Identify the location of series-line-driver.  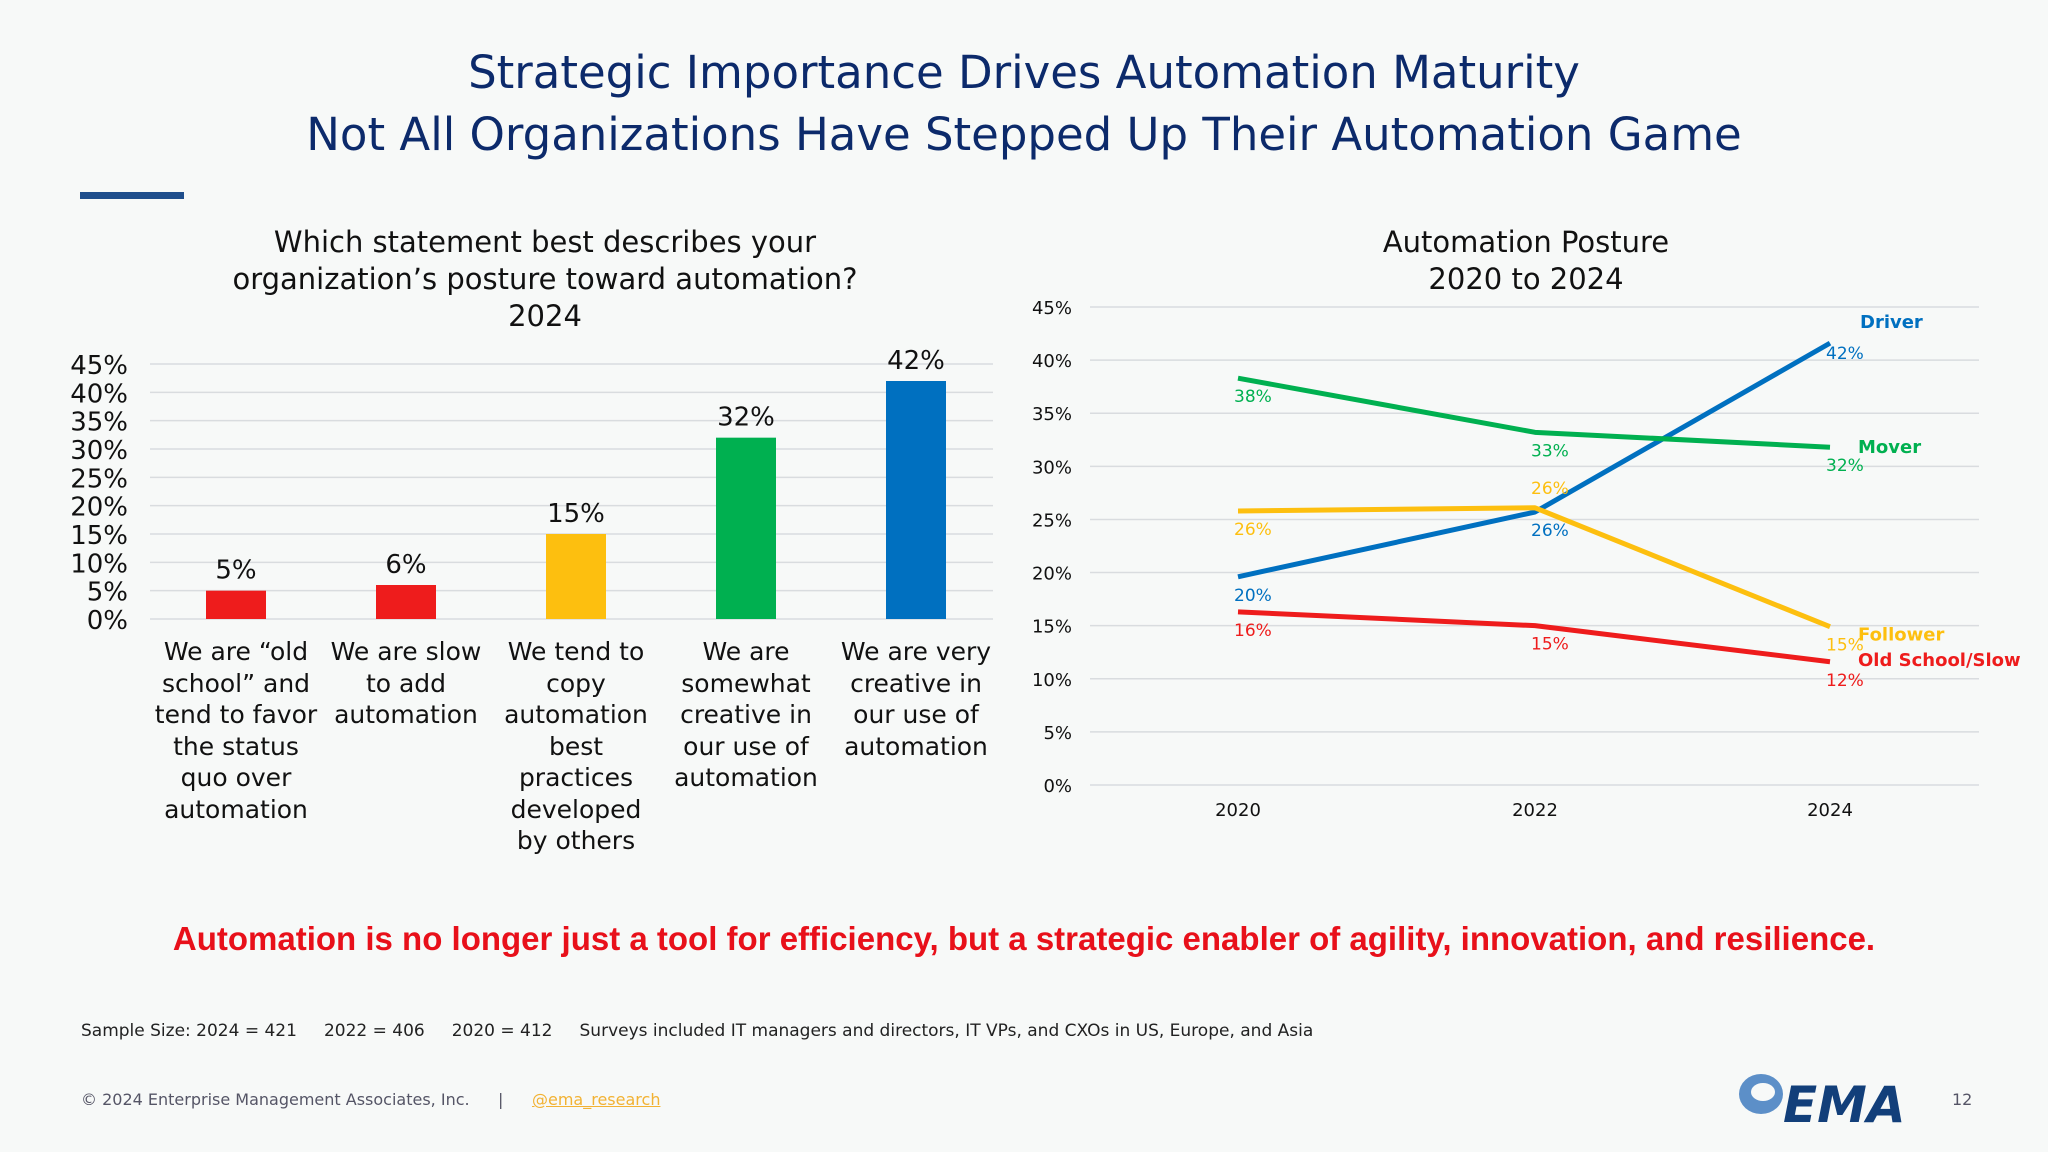
(1534, 460).